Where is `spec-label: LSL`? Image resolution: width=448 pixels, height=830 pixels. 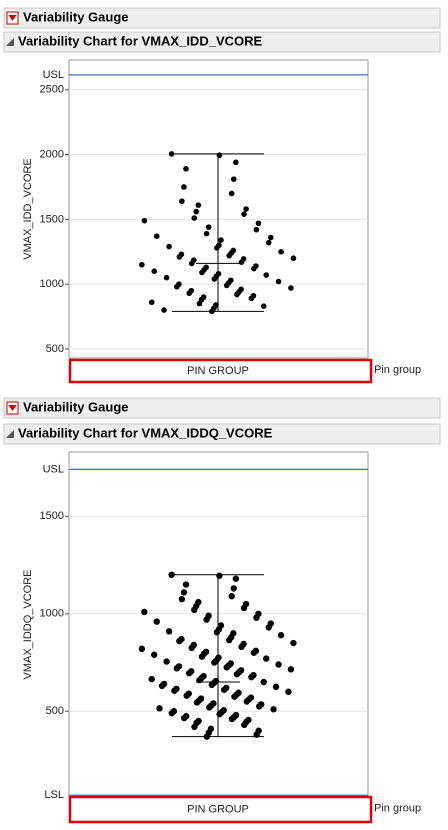
spec-label: LSL is located at coordinates (54, 795).